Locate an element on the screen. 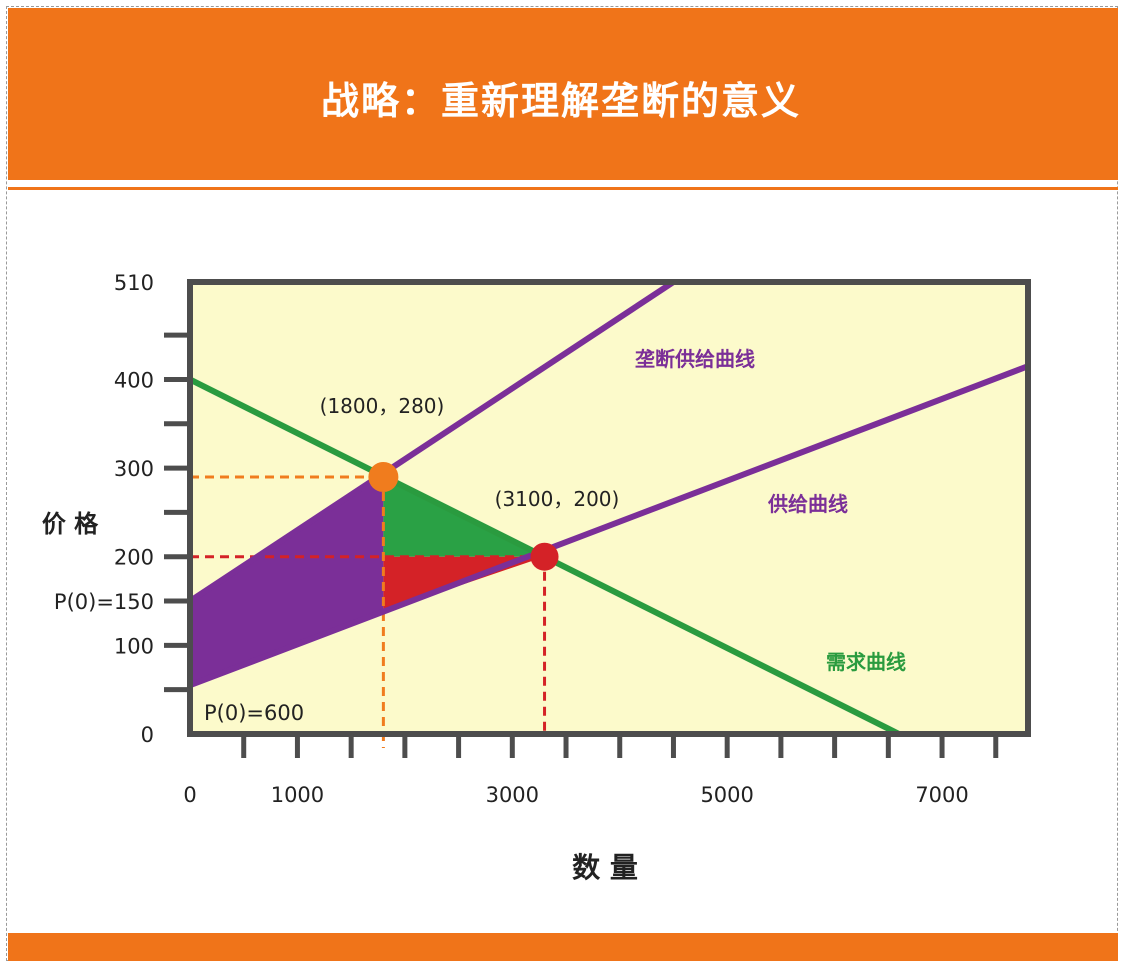  y-tick-label: 300 is located at coordinates (134, 469).